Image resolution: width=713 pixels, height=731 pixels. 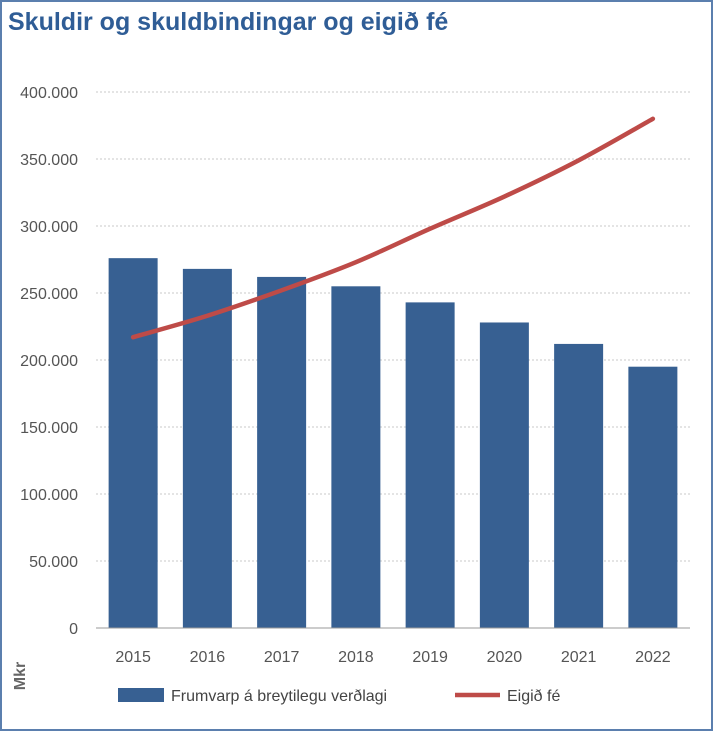 I want to click on x-tick-label: 2017, so click(x=282, y=657).